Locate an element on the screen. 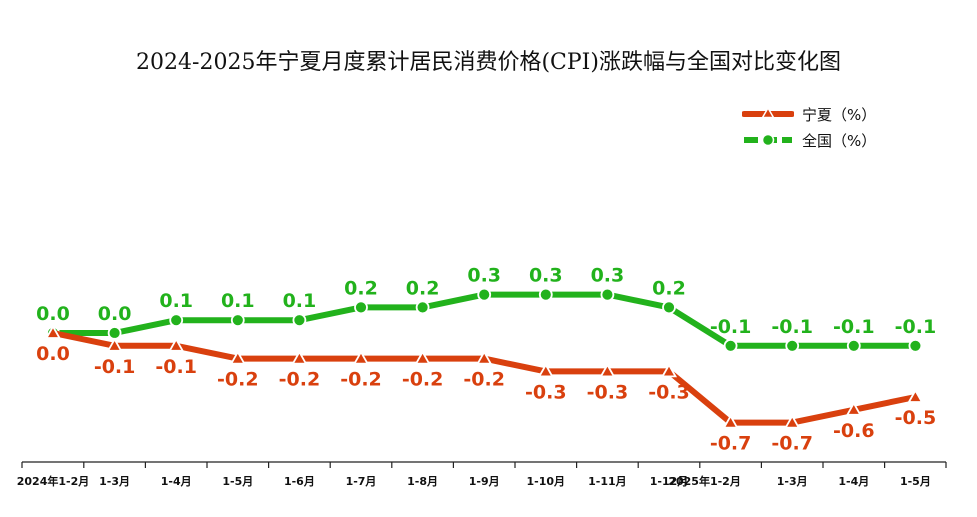 The image size is (977, 517). legend: 宁夏（%） 全国（%） is located at coordinates (809, 127).